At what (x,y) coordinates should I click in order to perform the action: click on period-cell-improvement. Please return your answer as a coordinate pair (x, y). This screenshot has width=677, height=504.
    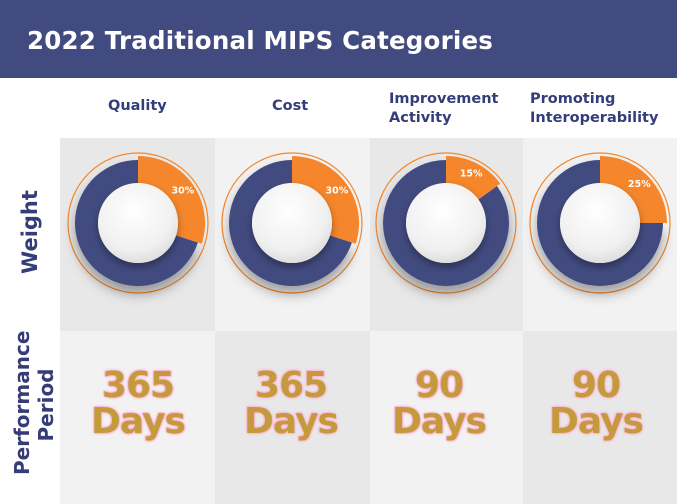
    Looking at the image, I should click on (446, 417).